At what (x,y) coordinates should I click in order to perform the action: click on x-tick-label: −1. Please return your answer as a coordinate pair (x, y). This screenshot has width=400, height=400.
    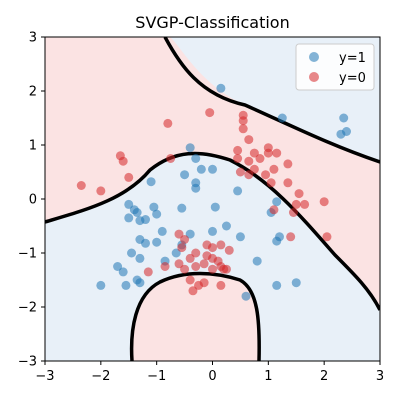
    Looking at the image, I should click on (156, 376).